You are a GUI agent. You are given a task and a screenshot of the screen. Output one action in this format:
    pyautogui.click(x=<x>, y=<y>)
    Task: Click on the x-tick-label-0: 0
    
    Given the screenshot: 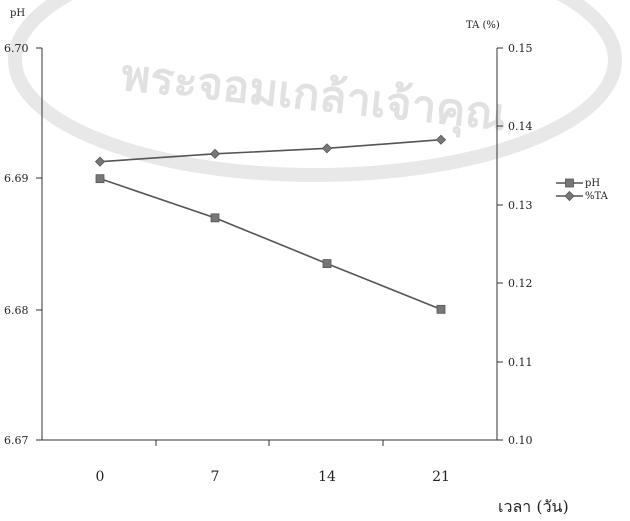 What is the action you would take?
    pyautogui.click(x=100, y=477)
    